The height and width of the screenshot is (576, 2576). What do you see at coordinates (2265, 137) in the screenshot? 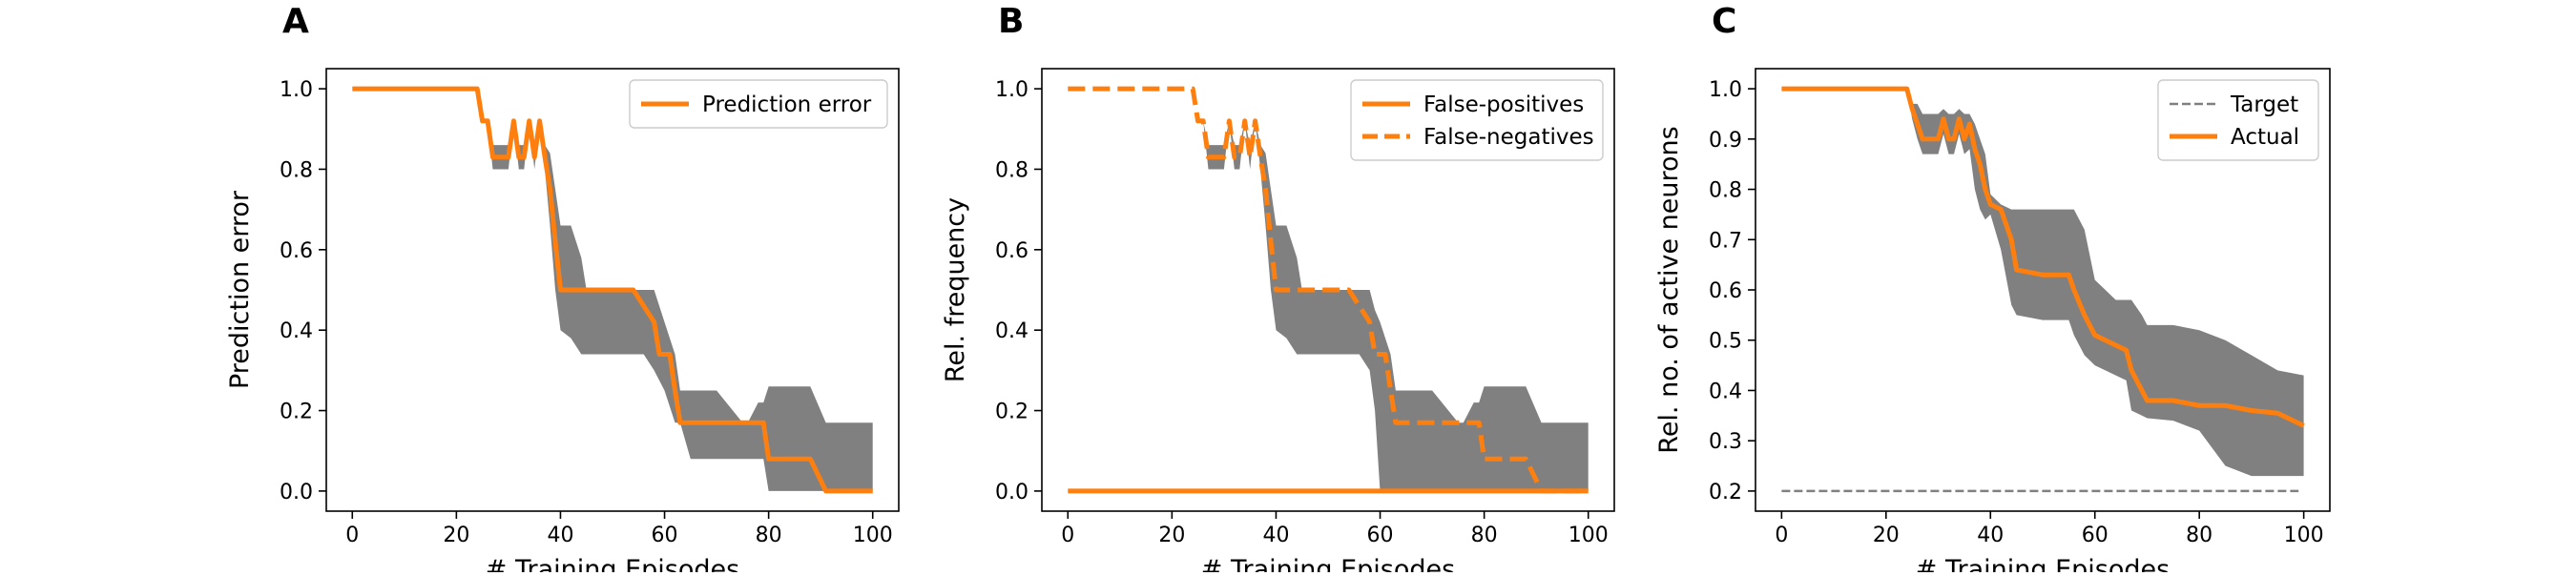
I see `legend-entry: Actual` at bounding box center [2265, 137].